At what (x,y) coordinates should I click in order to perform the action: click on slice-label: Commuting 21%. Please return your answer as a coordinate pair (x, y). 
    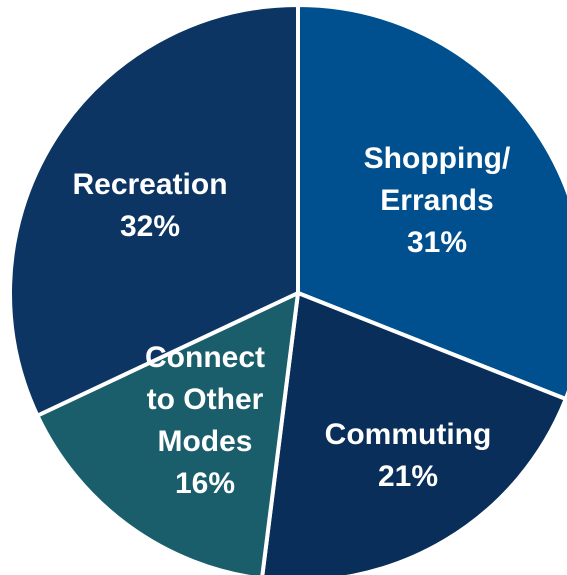
    Looking at the image, I should click on (408, 455).